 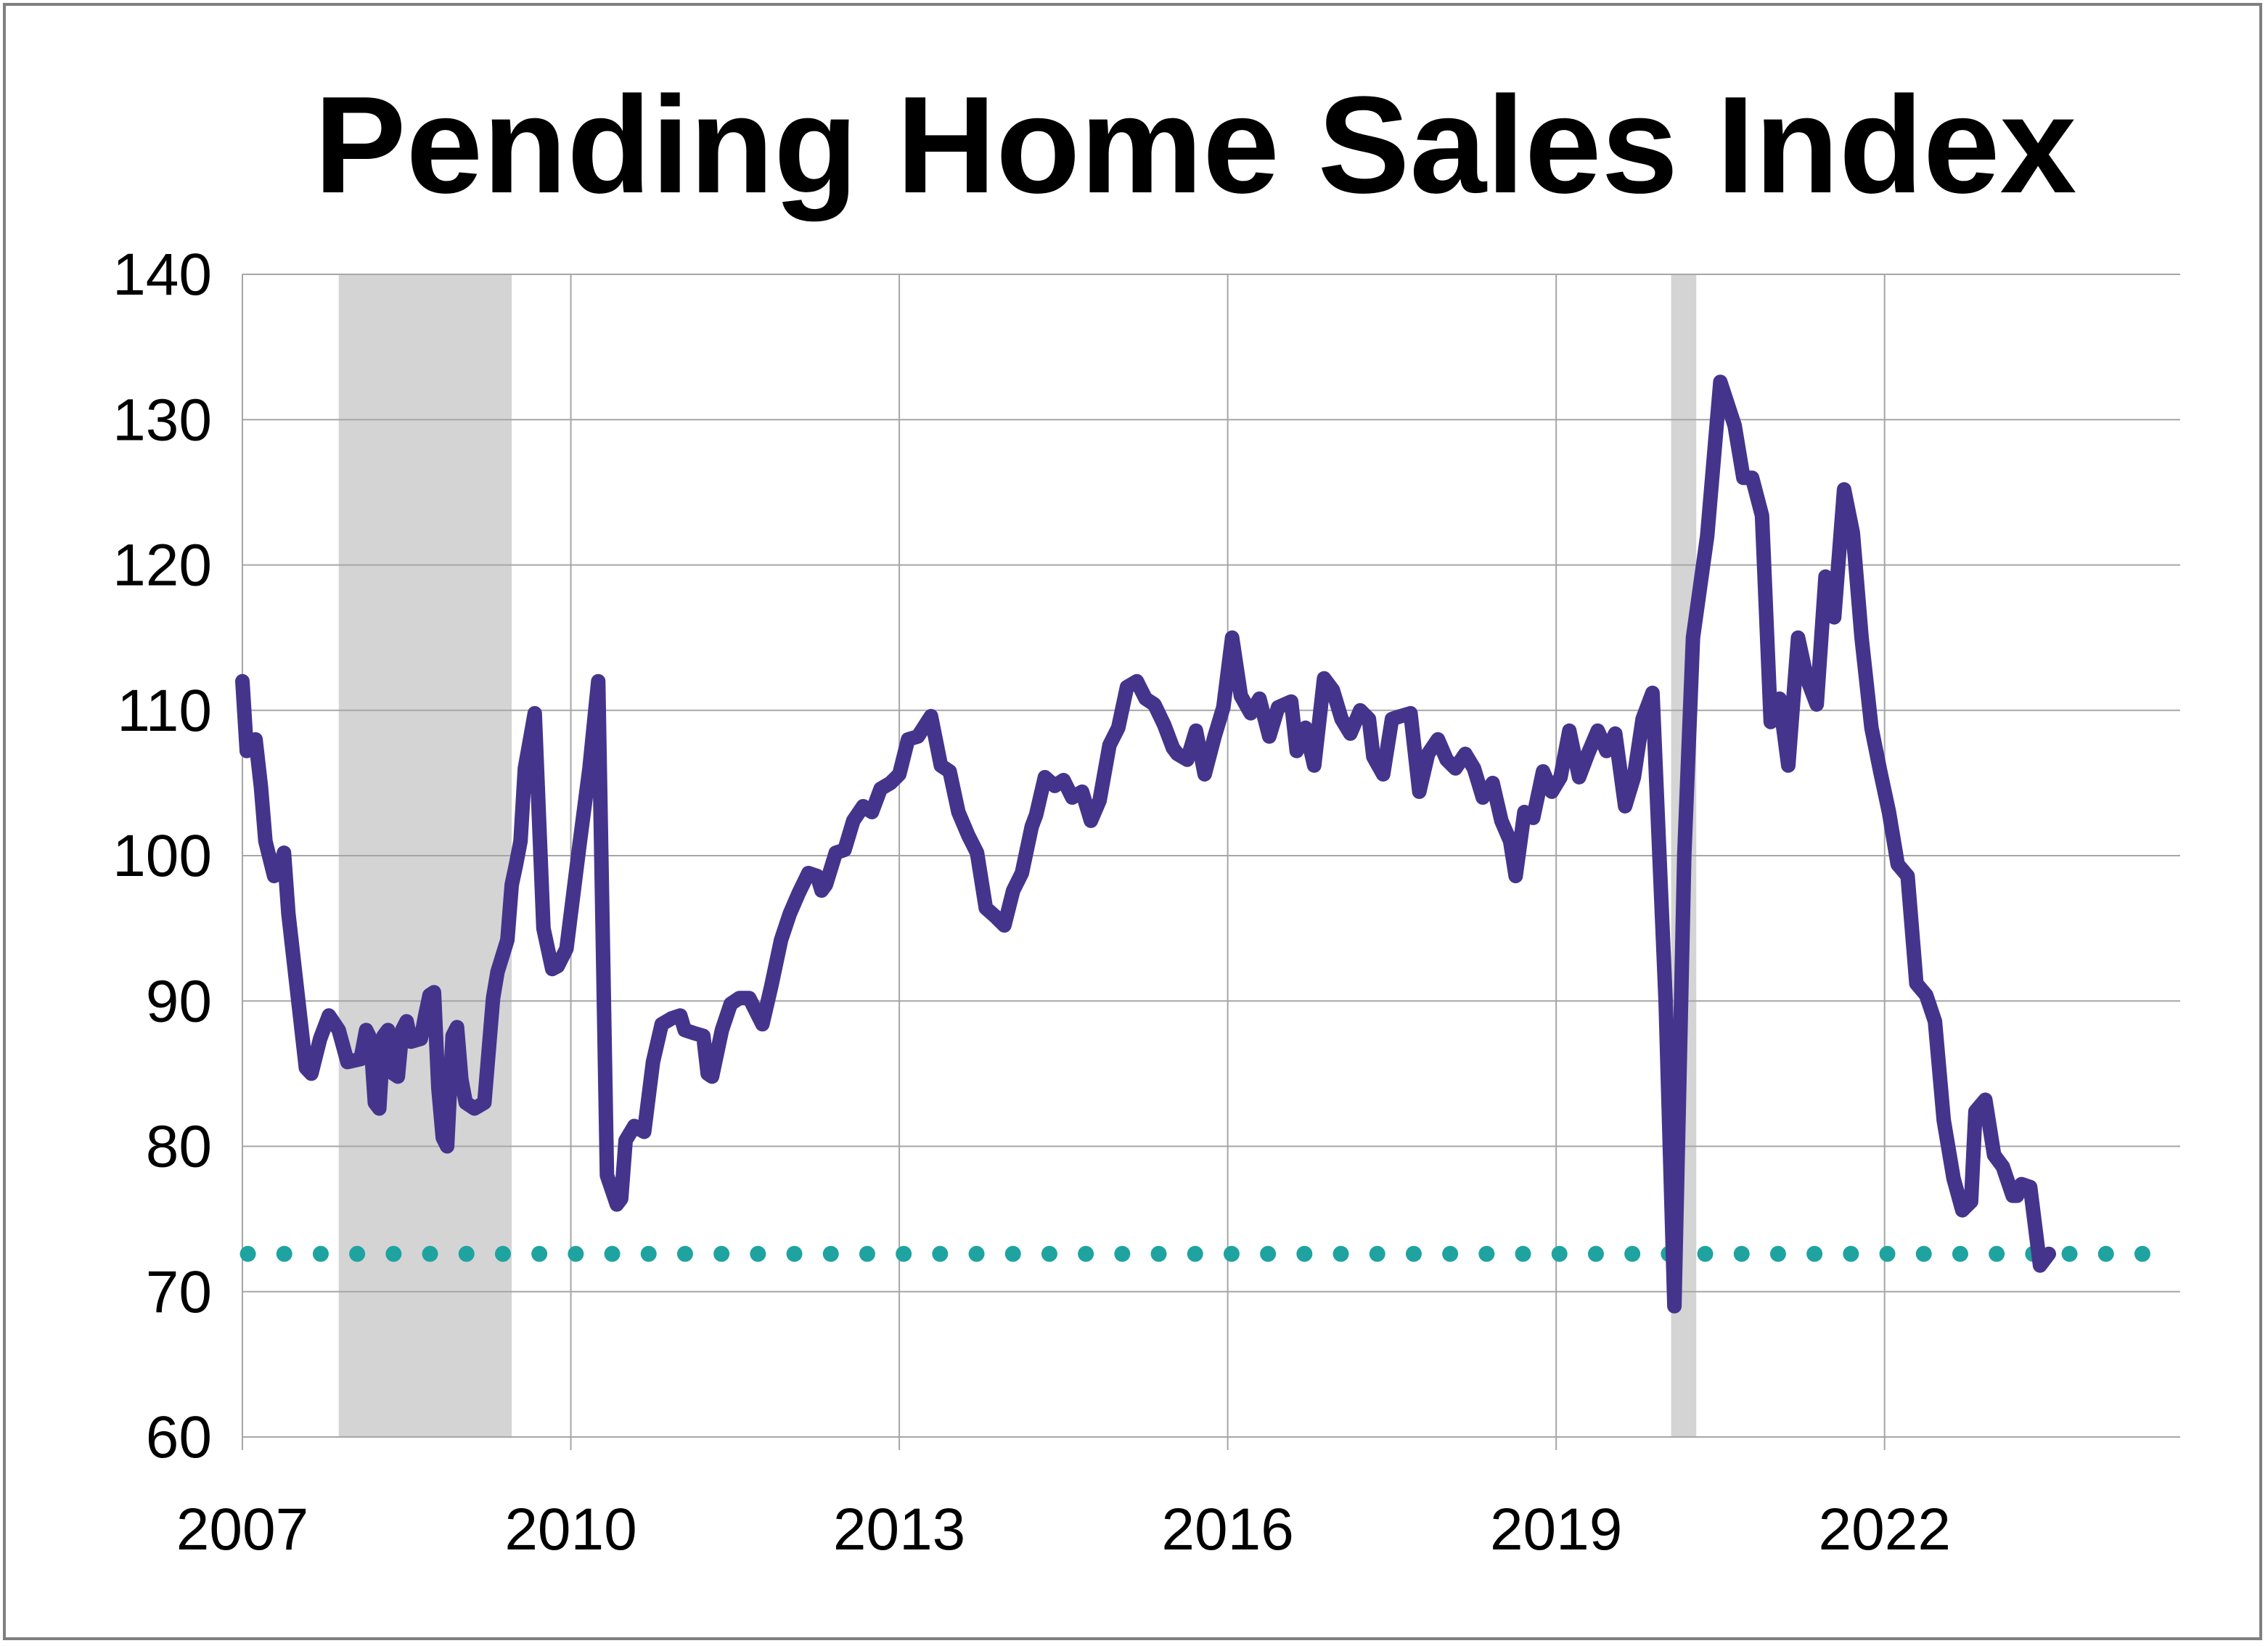 What do you see at coordinates (899, 1529) in the screenshot?
I see `x-tick-label: 2013` at bounding box center [899, 1529].